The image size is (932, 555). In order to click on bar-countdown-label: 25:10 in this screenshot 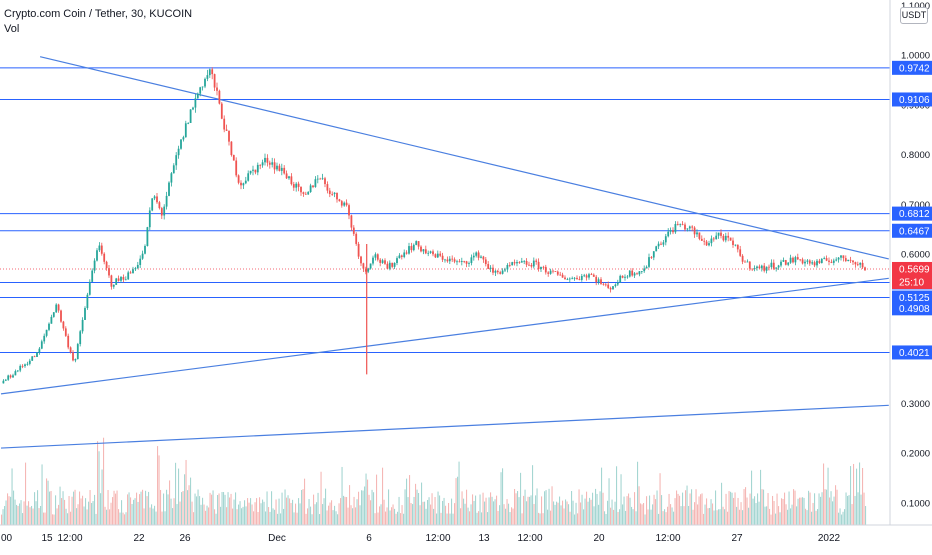, I will do `click(911, 282)`.